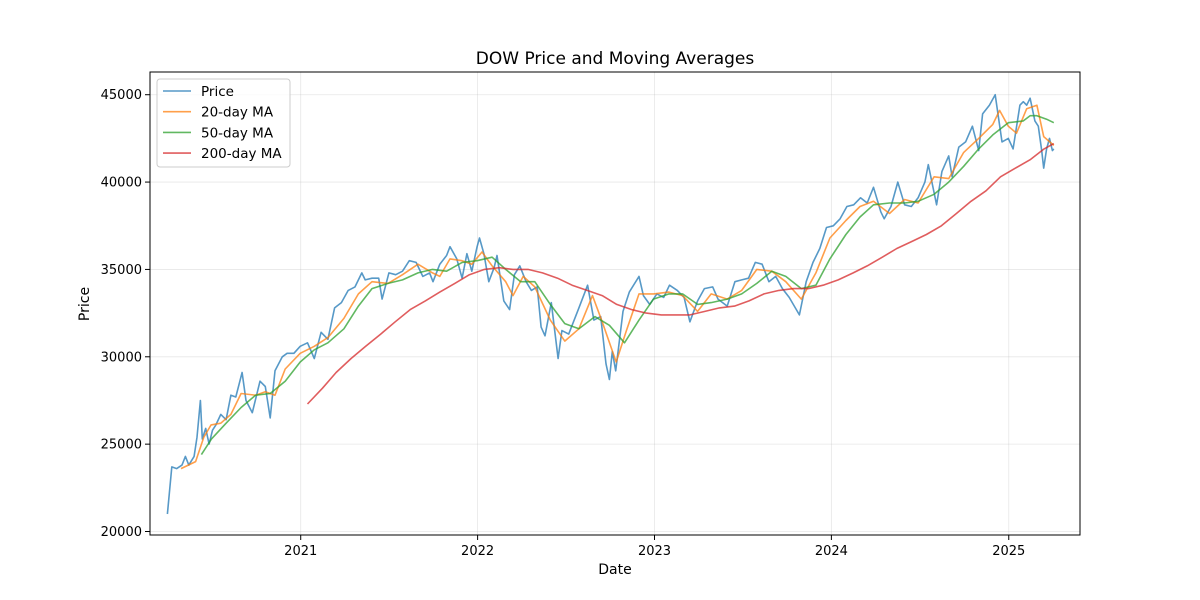  What do you see at coordinates (237, 113) in the screenshot?
I see `legend-label: 20-day MA` at bounding box center [237, 113].